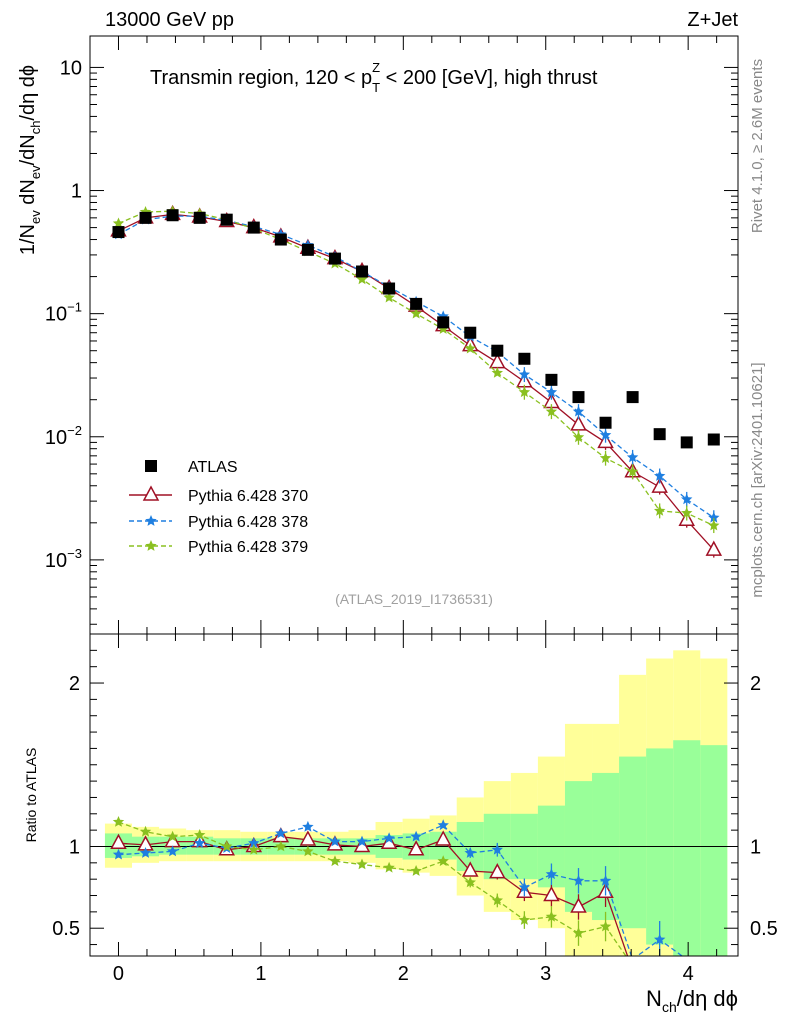 Image resolution: width=786 pixels, height=1024 pixels. What do you see at coordinates (755, 684) in the screenshot?
I see `ratio-tick-label-right: 2` at bounding box center [755, 684].